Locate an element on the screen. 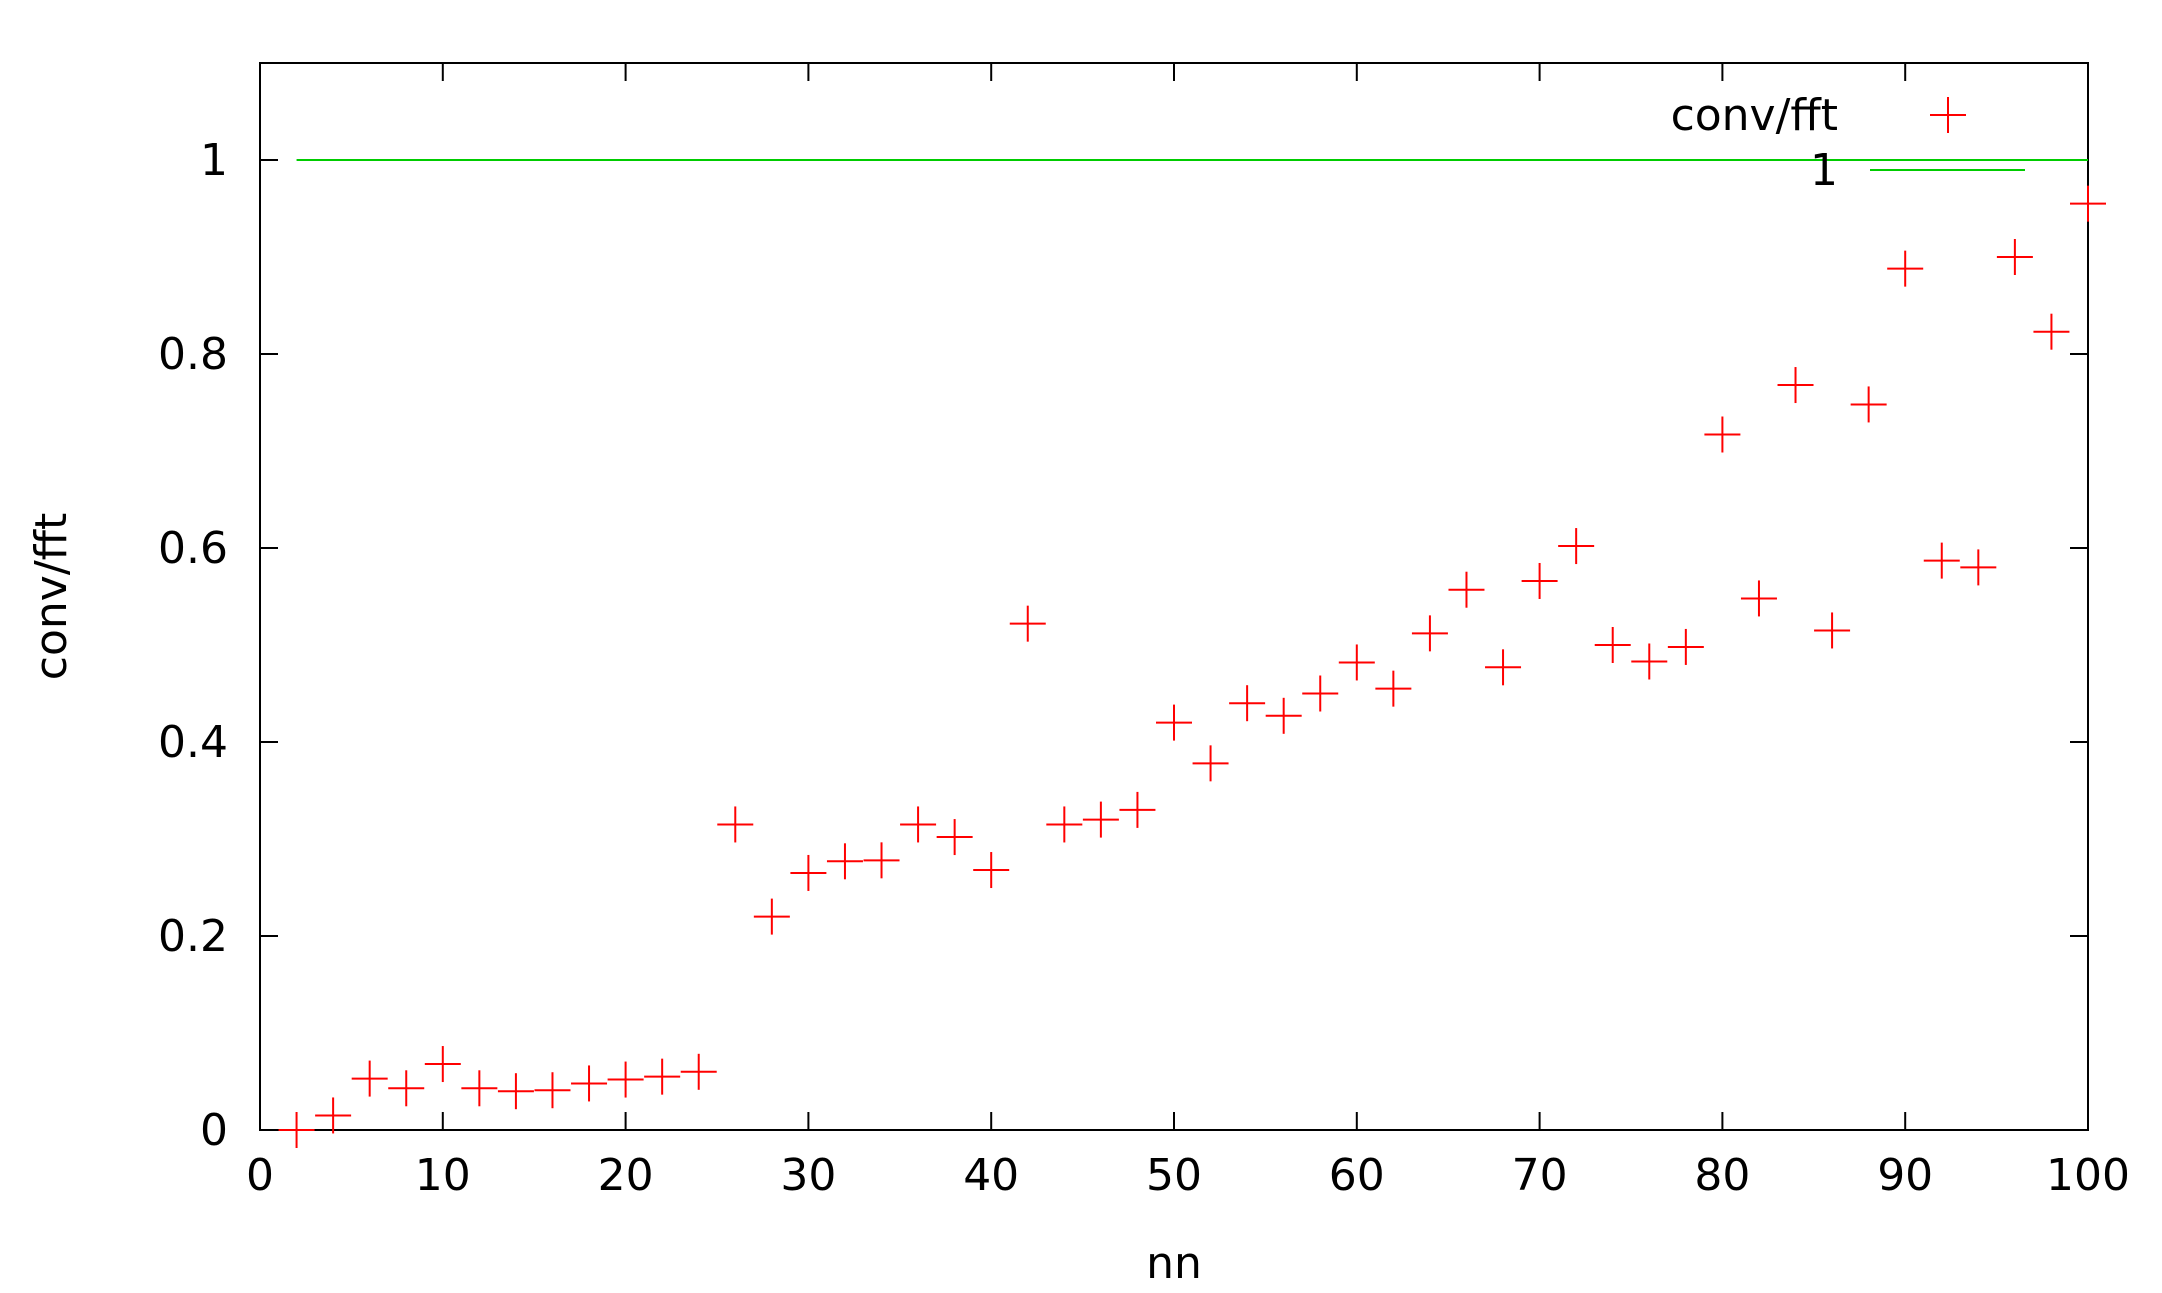 This screenshot has width=2162, height=1293. x-tick-label: 100 is located at coordinates (2088, 1175).